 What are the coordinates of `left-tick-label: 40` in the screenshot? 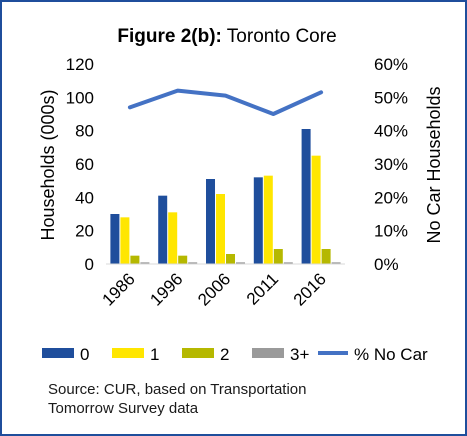 It's located at (84, 197).